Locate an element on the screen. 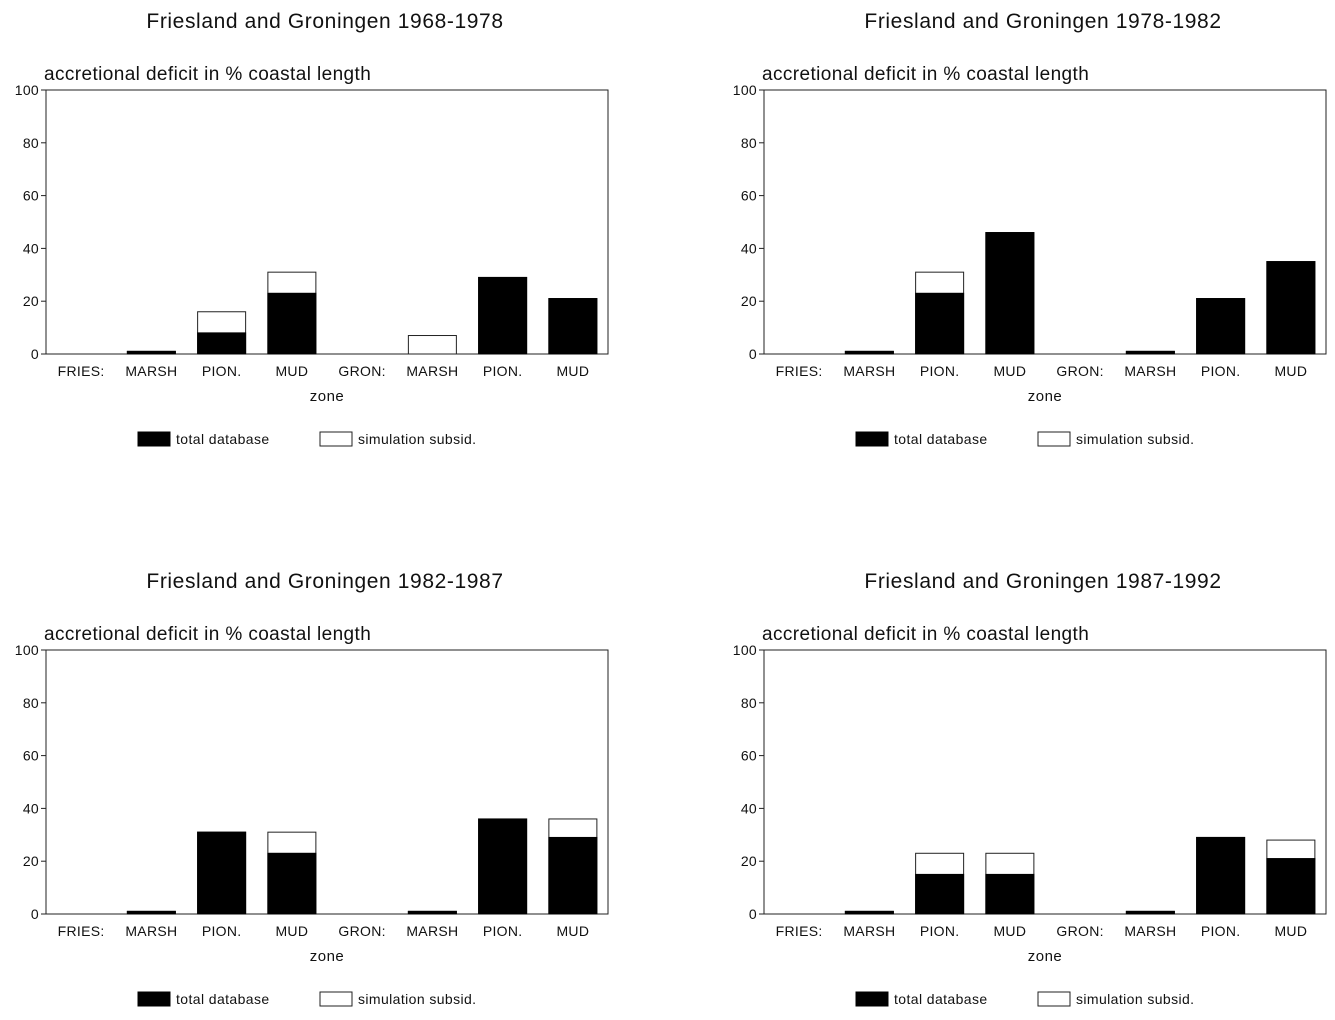 The height and width of the screenshot is (1020, 1335). chart-title: Friesland and Groningen 1982-1987 is located at coordinates (325, 581).